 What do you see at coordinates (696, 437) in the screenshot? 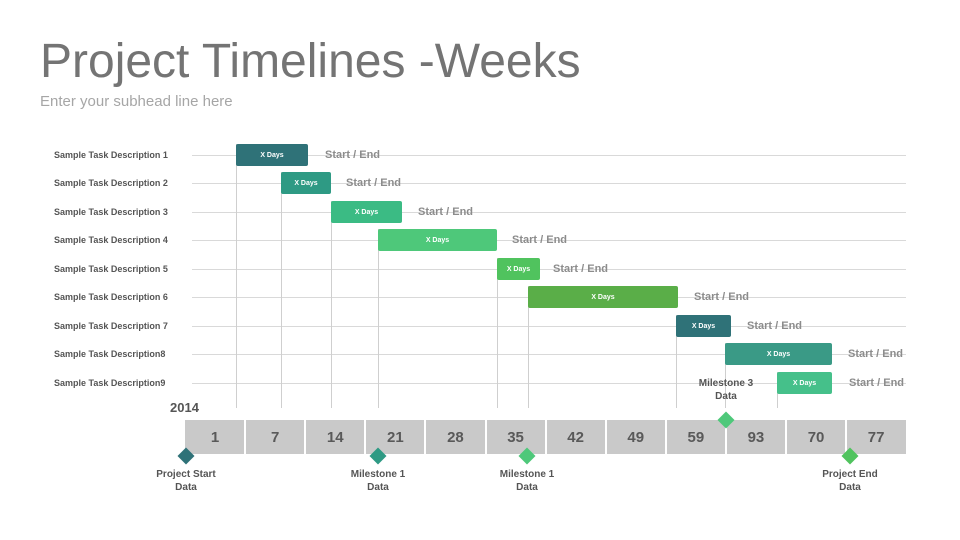
I see `week-cell: 59` at bounding box center [696, 437].